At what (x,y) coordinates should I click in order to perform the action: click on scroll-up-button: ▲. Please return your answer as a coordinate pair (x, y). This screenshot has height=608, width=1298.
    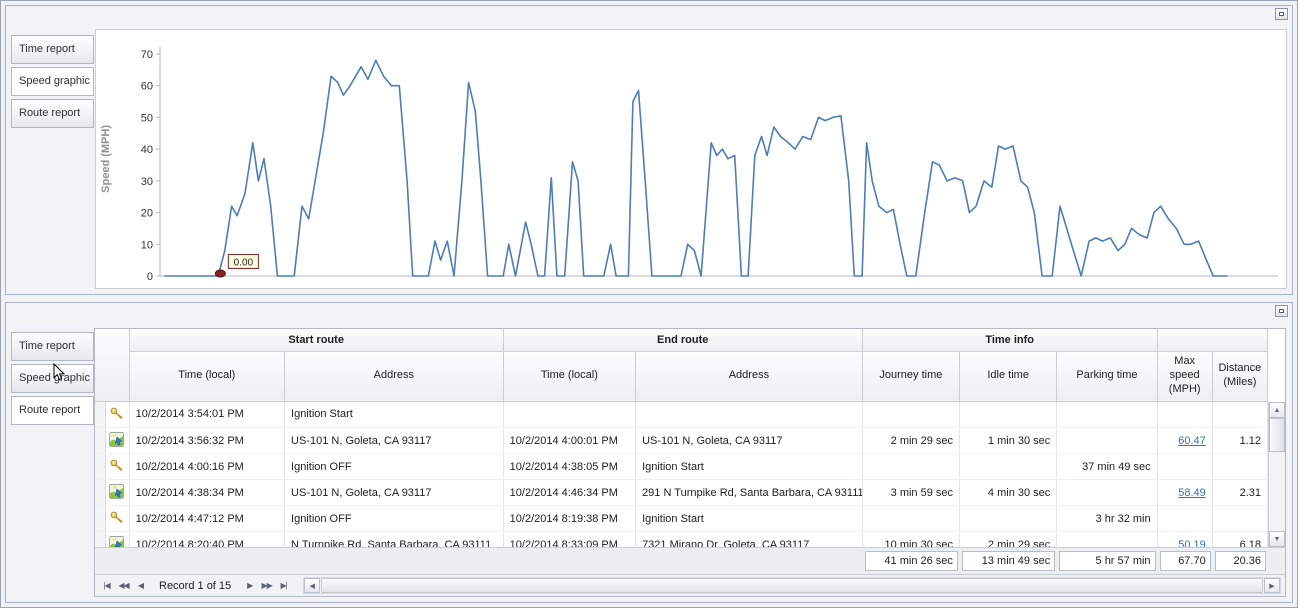
    Looking at the image, I should click on (1277, 410).